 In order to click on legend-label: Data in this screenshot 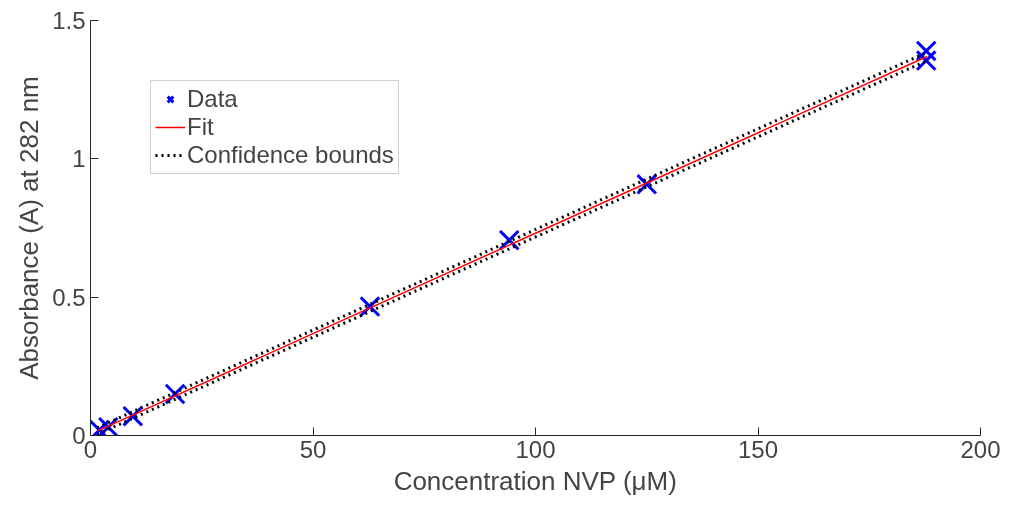, I will do `click(212, 99)`.